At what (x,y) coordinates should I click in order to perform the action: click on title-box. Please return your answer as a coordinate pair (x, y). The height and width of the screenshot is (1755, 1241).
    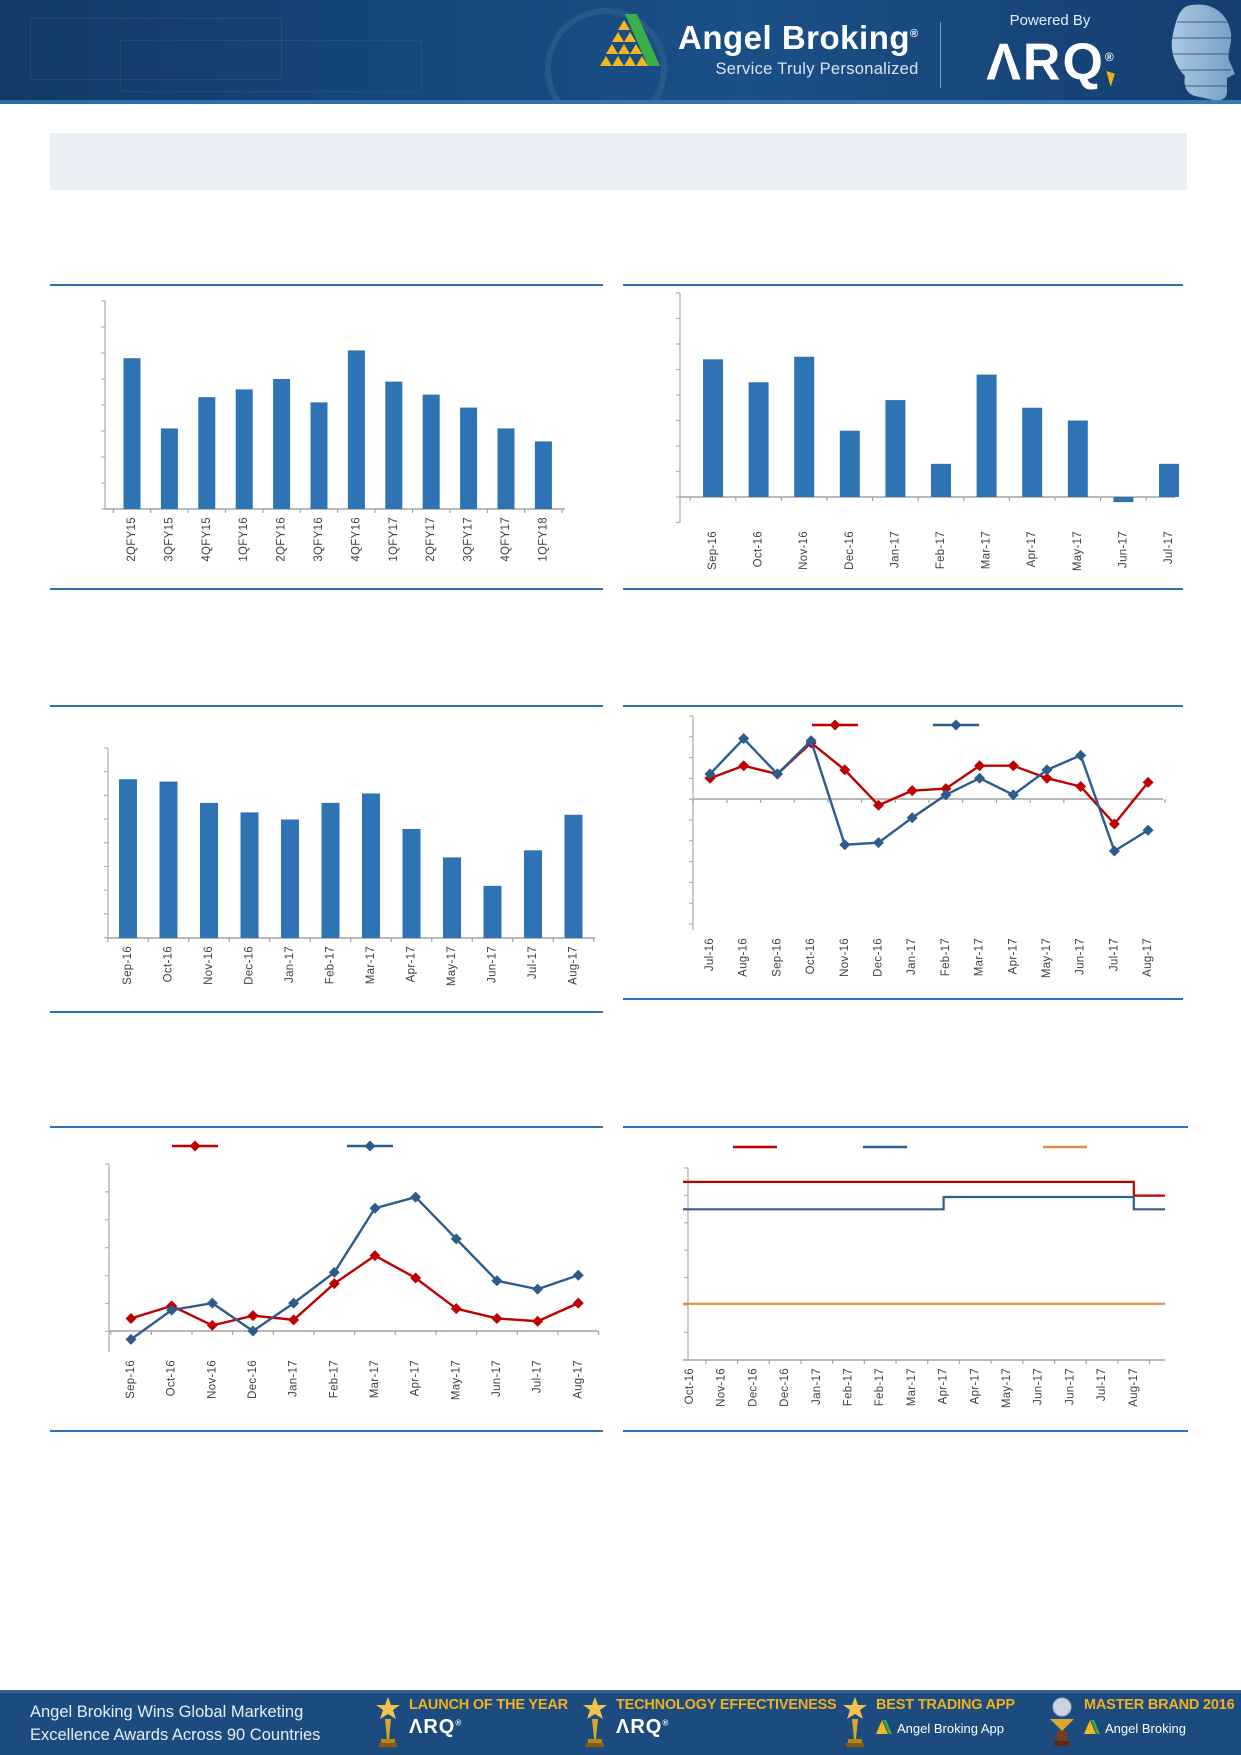
    Looking at the image, I should click on (618, 161).